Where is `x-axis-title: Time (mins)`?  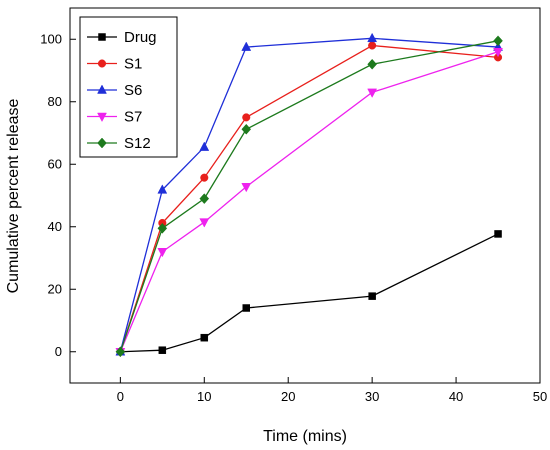
x-axis-title: Time (mins) is located at coordinates (305, 436).